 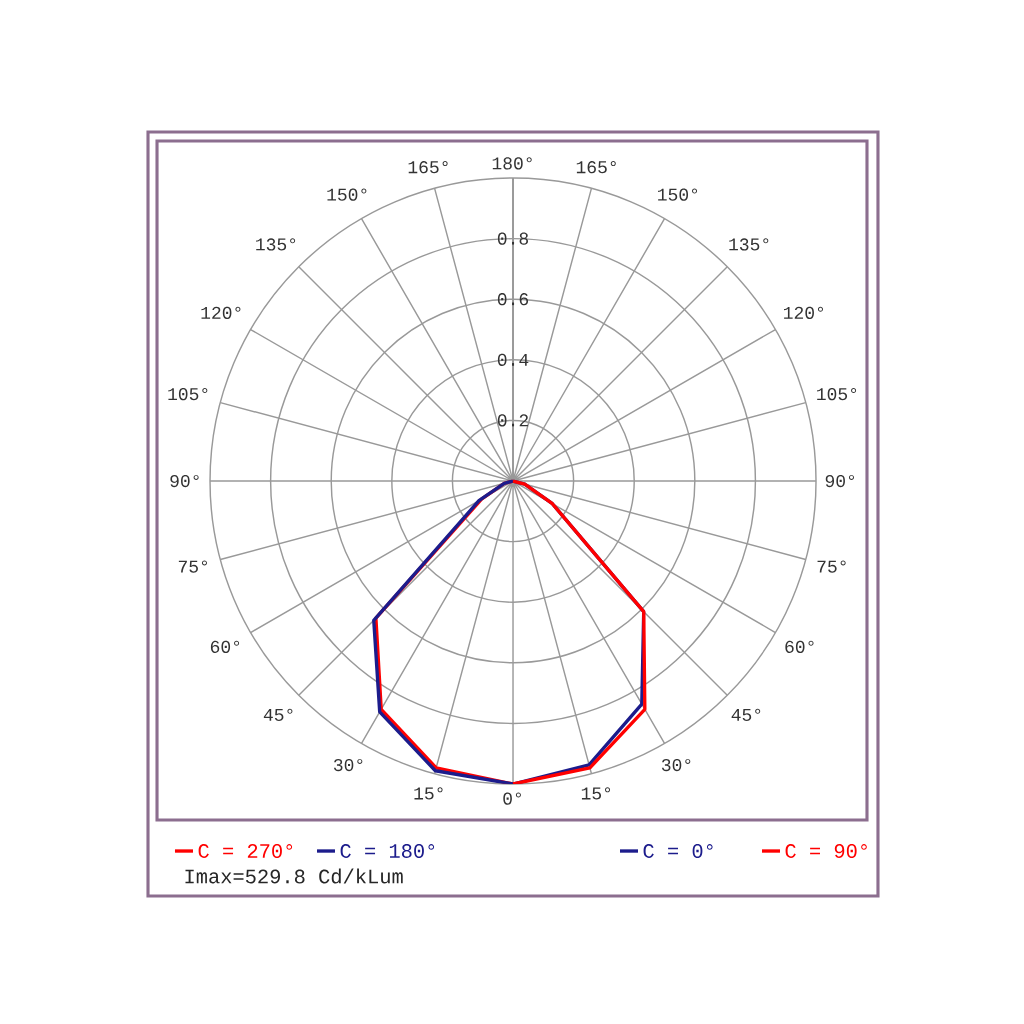 I want to click on legend-label: C = 90°, so click(x=826, y=851).